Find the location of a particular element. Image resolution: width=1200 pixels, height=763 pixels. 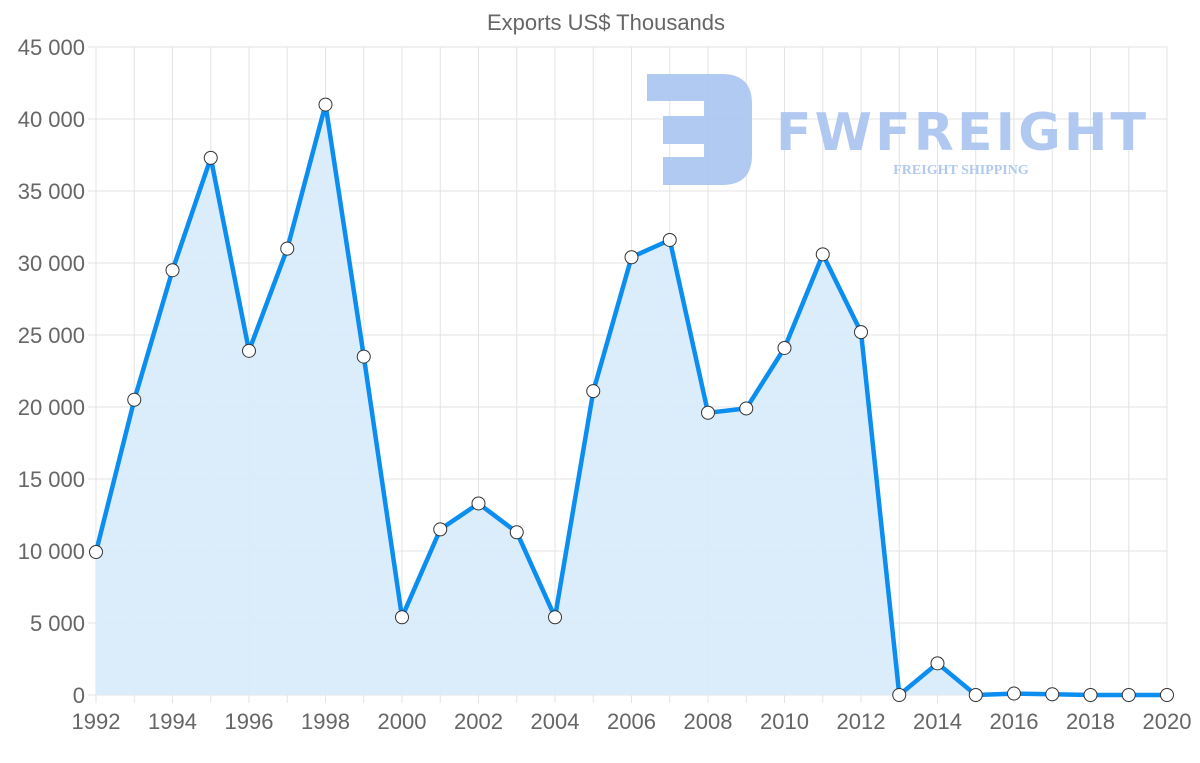

x-tick-label: 2020 is located at coordinates (1167, 721).